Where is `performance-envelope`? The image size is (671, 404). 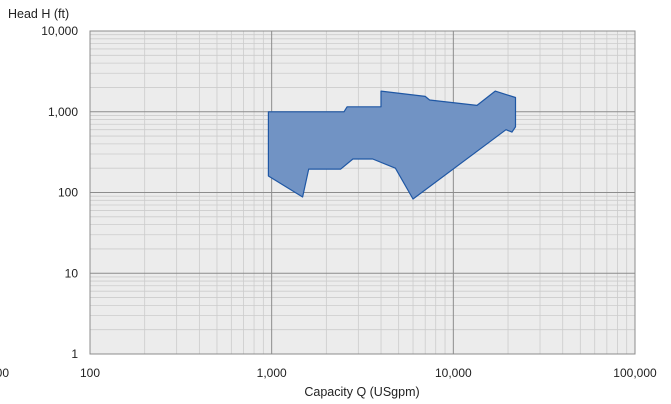
performance-envelope is located at coordinates (392, 145).